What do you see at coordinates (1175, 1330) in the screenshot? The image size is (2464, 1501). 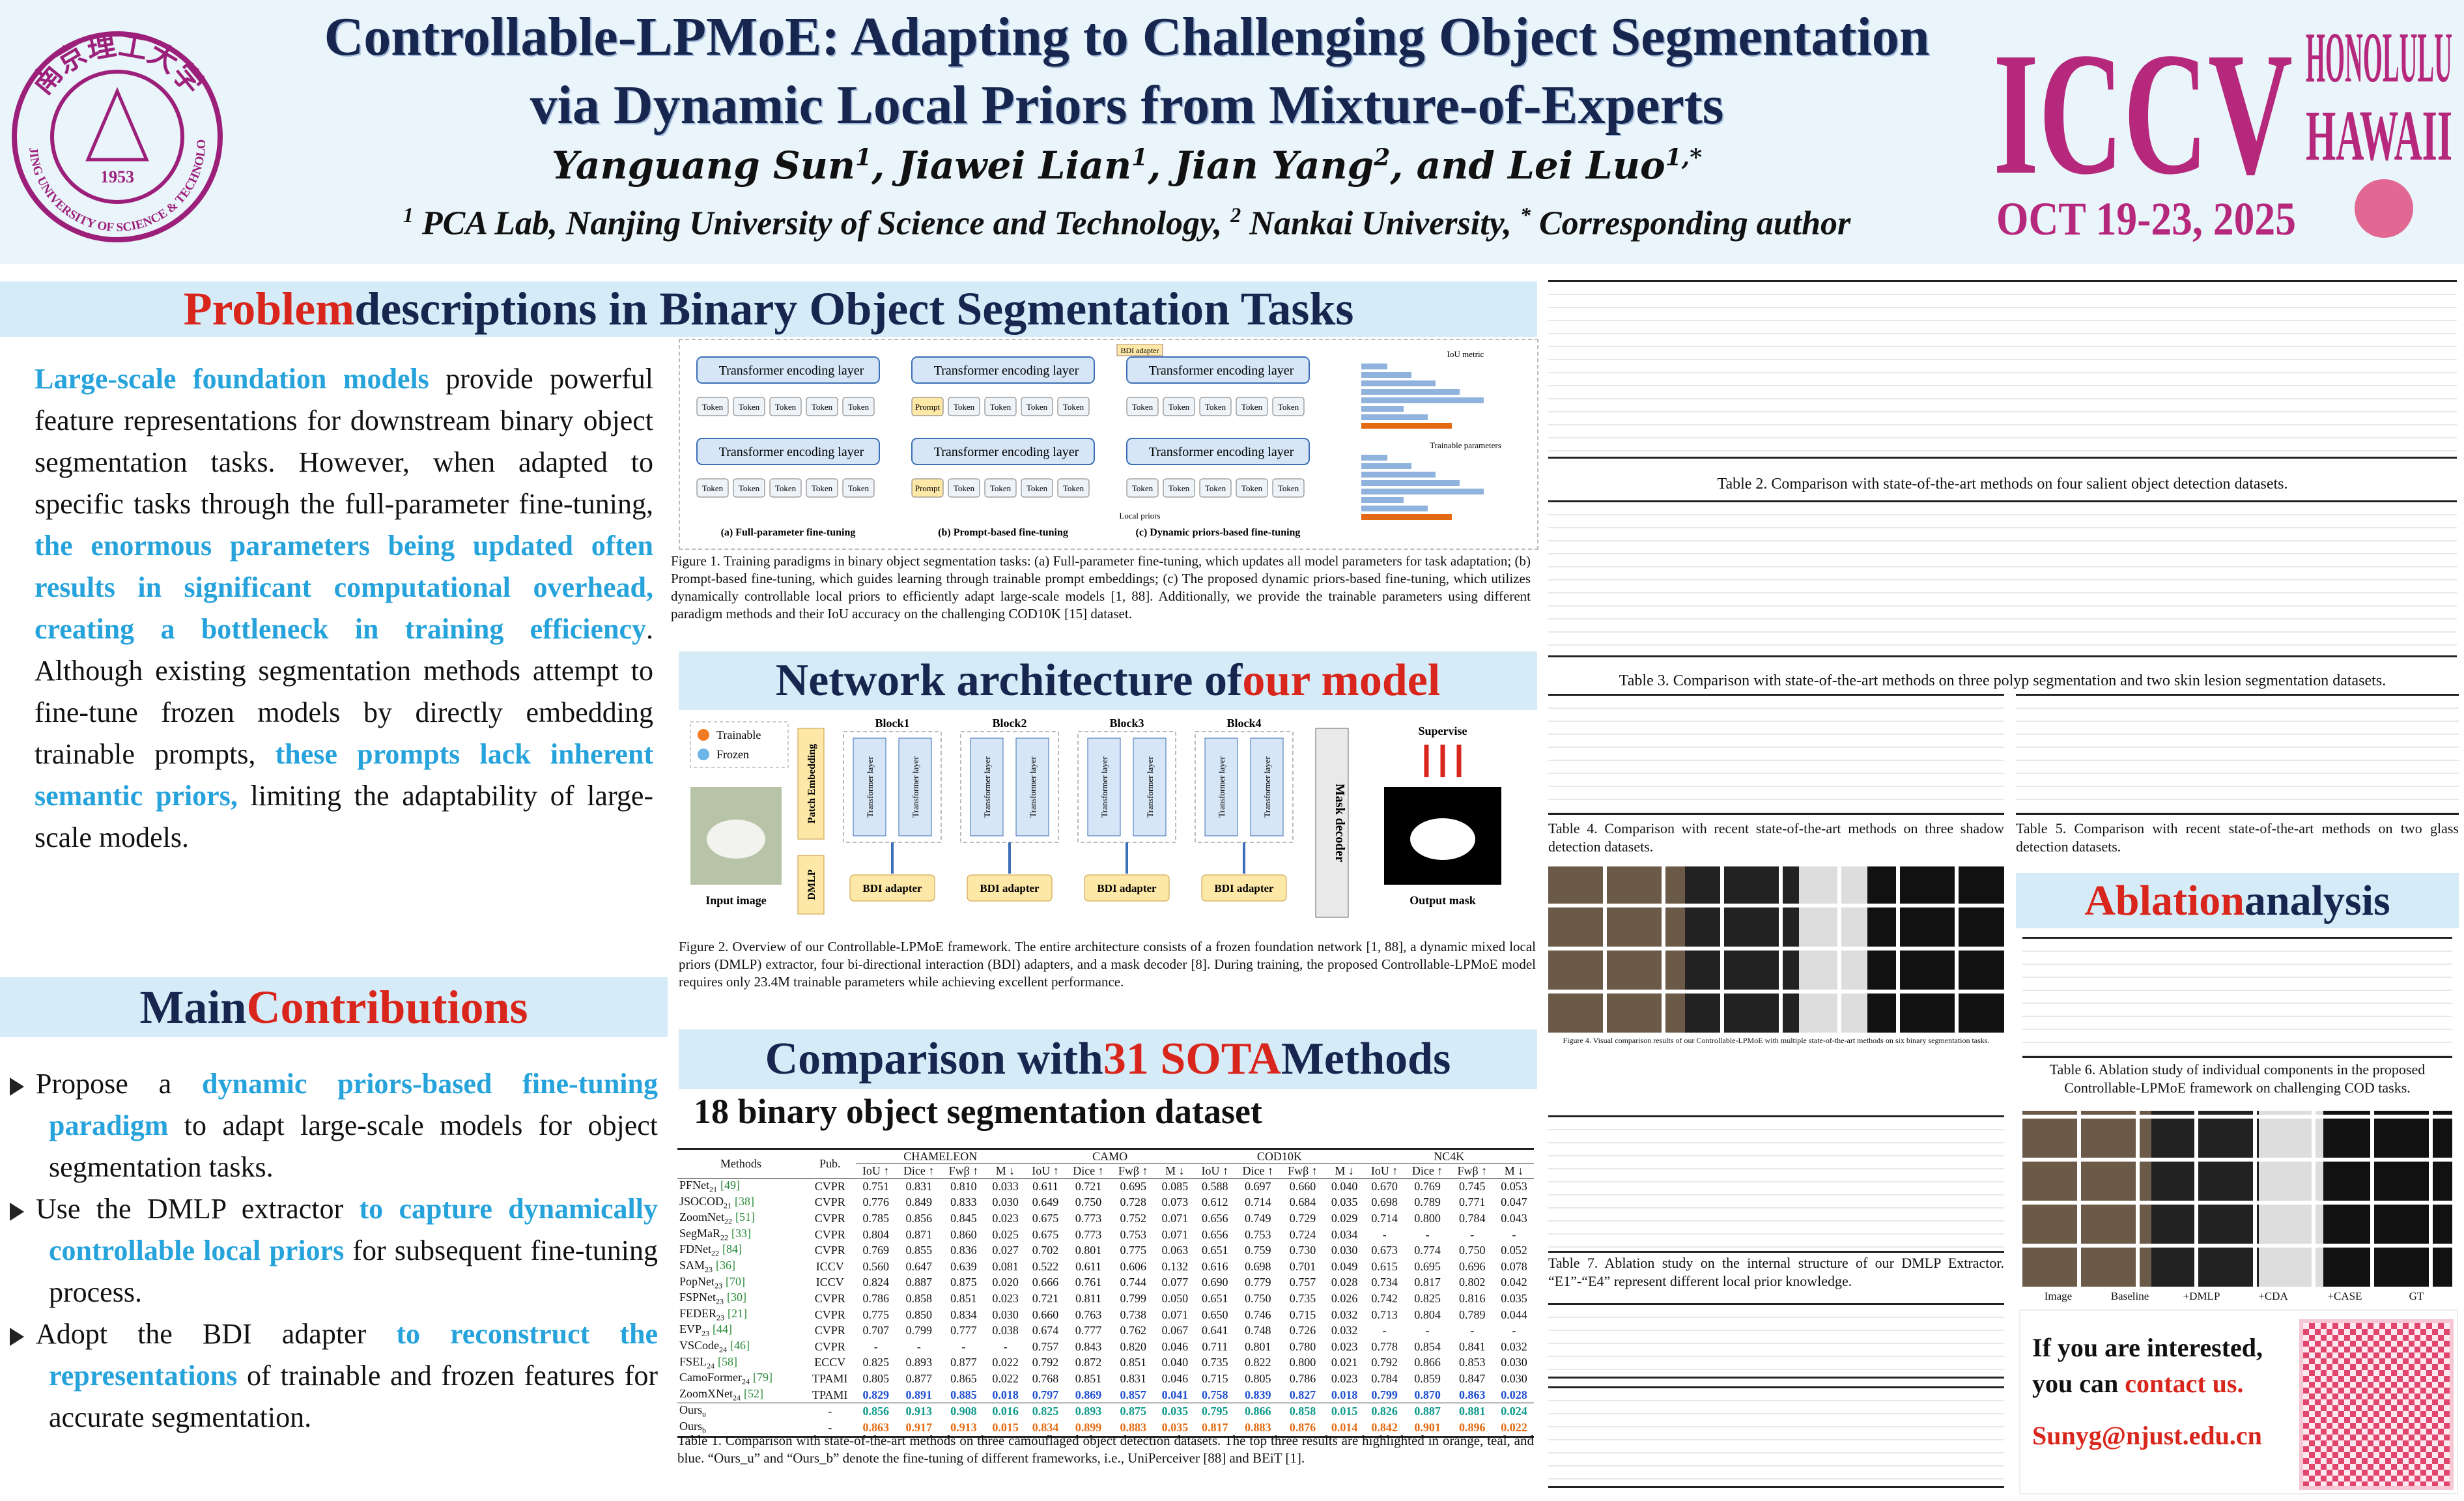 I see `value-cell: 0.067` at bounding box center [1175, 1330].